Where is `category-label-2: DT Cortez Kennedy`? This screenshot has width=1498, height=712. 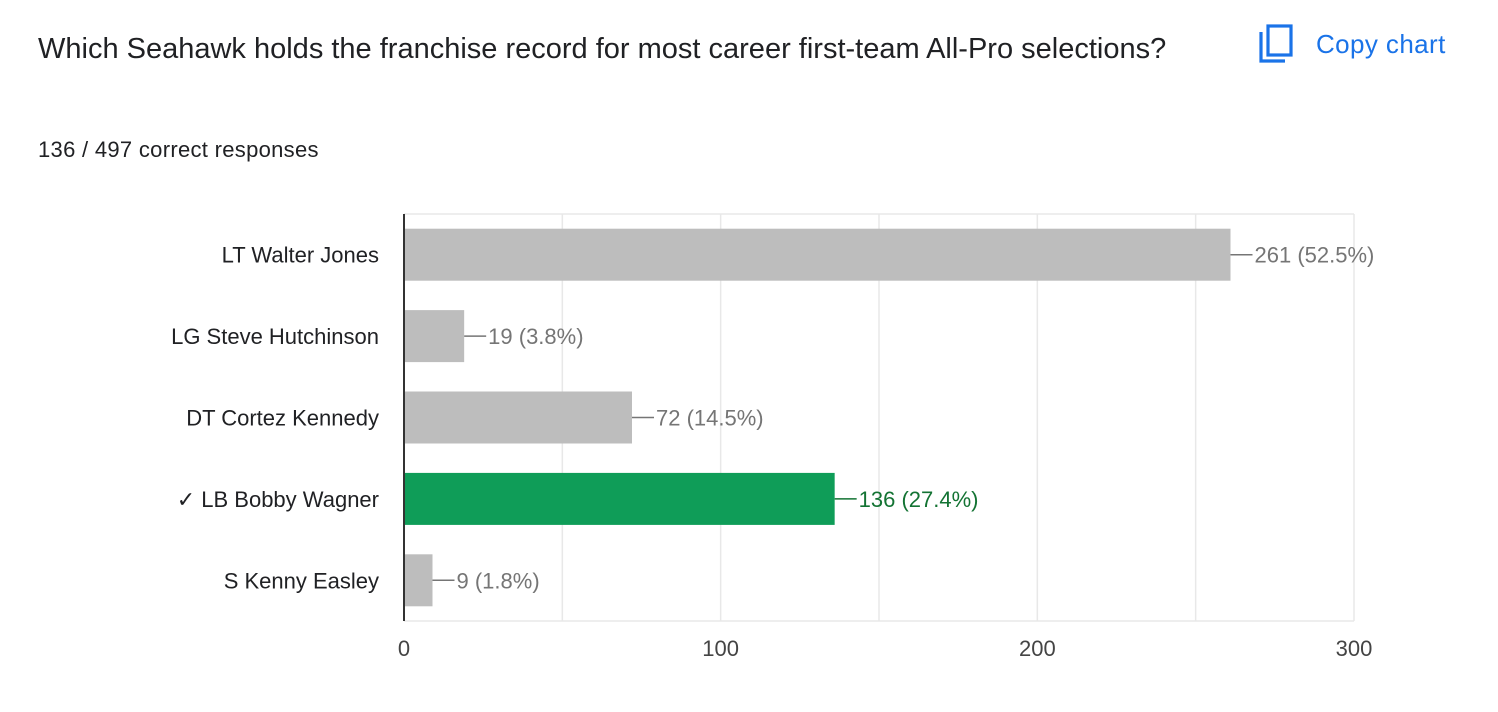
category-label-2: DT Cortez Kennedy is located at coordinates (282, 418).